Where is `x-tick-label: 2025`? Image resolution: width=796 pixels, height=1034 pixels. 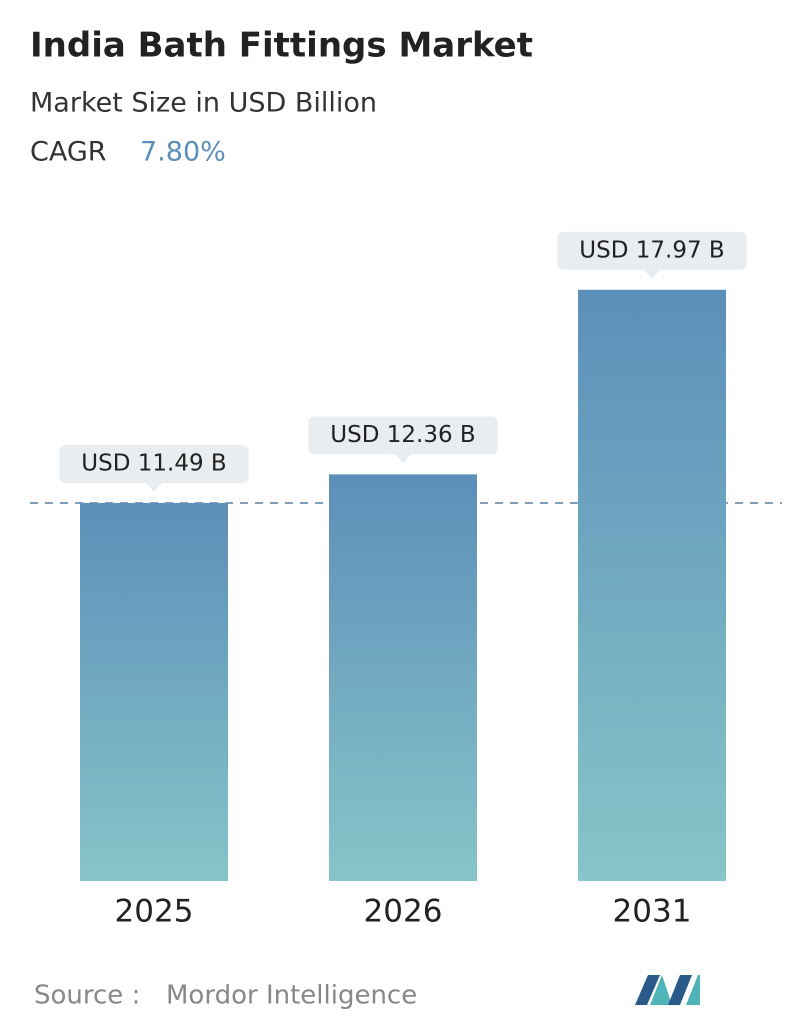 x-tick-label: 2025 is located at coordinates (154, 912).